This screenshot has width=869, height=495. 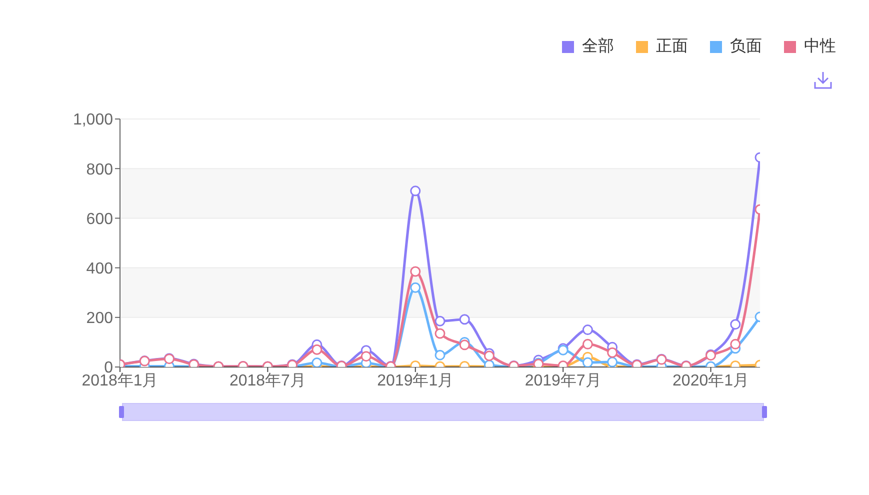 What do you see at coordinates (120, 381) in the screenshot?
I see `x-tick-label: 2018年1月` at bounding box center [120, 381].